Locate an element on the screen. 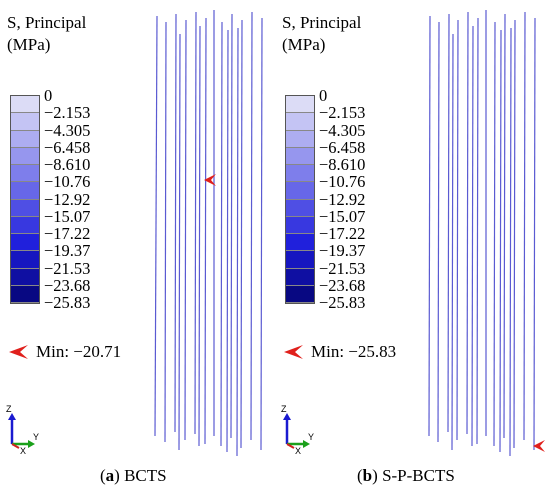  min-value: Min: −25.83 is located at coordinates (354, 351).